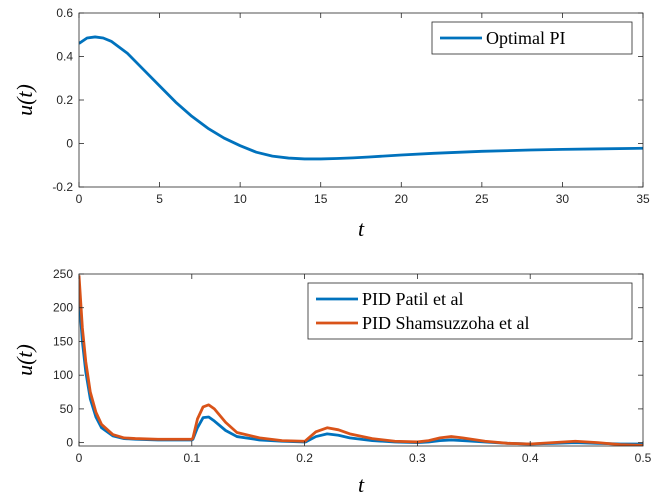 The width and height of the screenshot is (652, 497). What do you see at coordinates (64, 100) in the screenshot?
I see `y-tick-label: 0.2` at bounding box center [64, 100].